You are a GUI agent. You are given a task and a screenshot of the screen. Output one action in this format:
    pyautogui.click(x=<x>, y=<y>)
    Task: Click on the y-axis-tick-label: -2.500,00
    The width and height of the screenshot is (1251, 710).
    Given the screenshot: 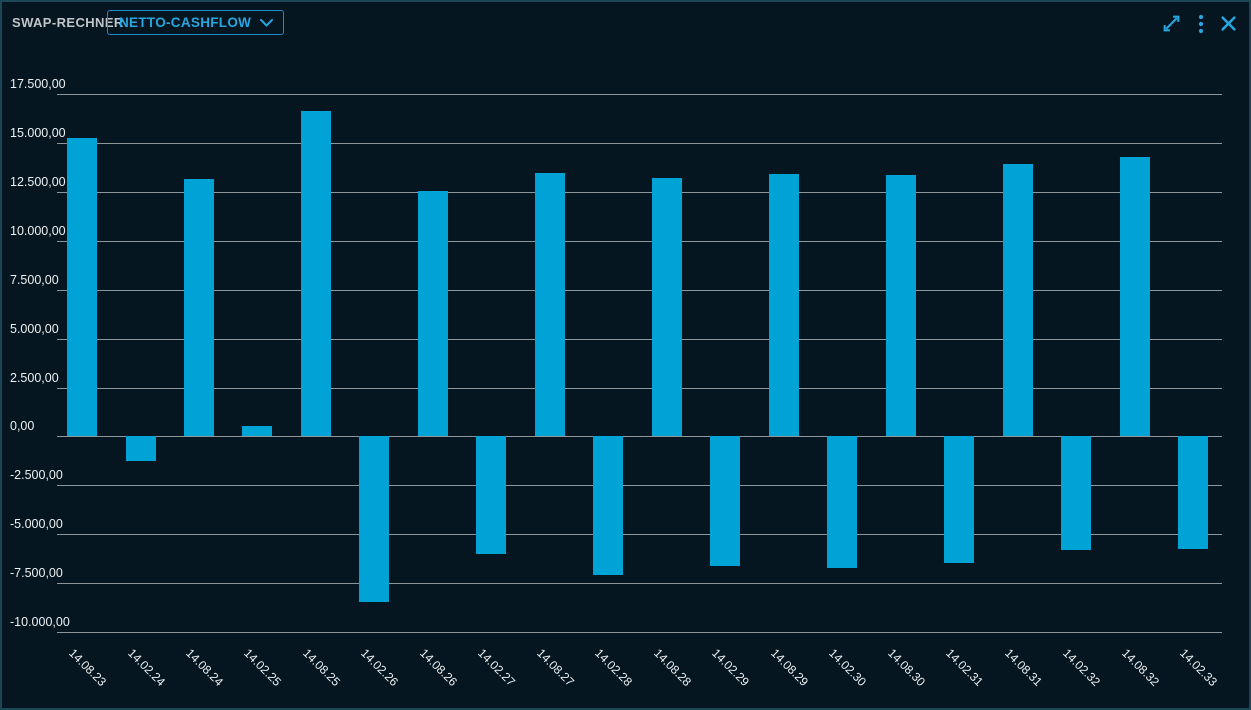 What is the action you would take?
    pyautogui.click(x=36, y=475)
    